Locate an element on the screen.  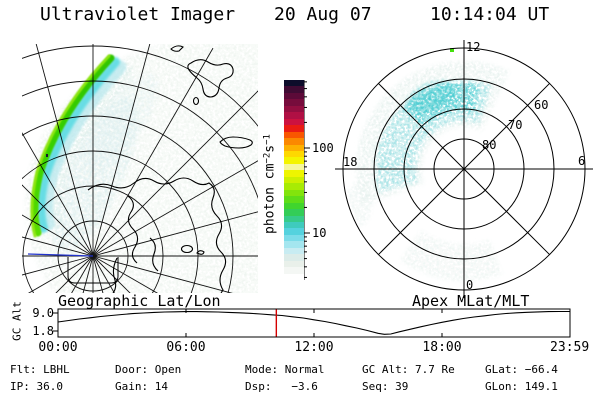
status-field: GLat: −66.4 is located at coordinates (521, 369).